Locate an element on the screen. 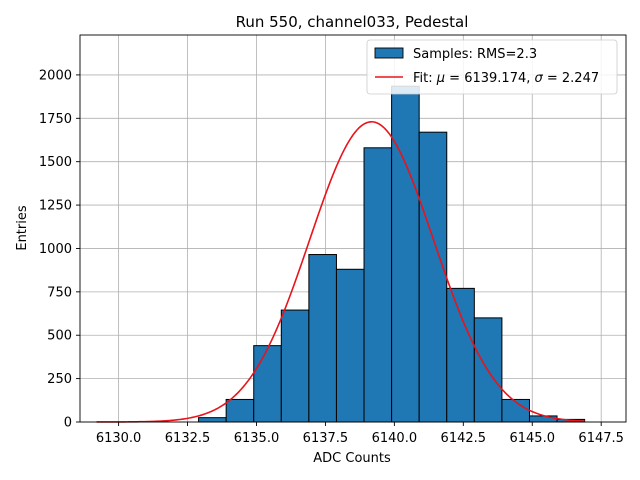 The width and height of the screenshot is (640, 480). chart-title: Run 550, channel033, Pedestal is located at coordinates (352, 22).